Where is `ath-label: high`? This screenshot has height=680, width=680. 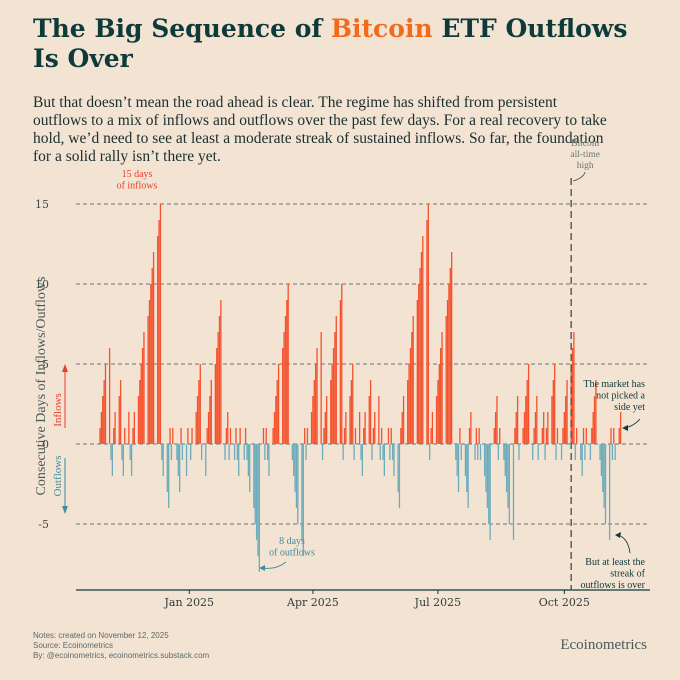
ath-label: high is located at coordinates (585, 166).